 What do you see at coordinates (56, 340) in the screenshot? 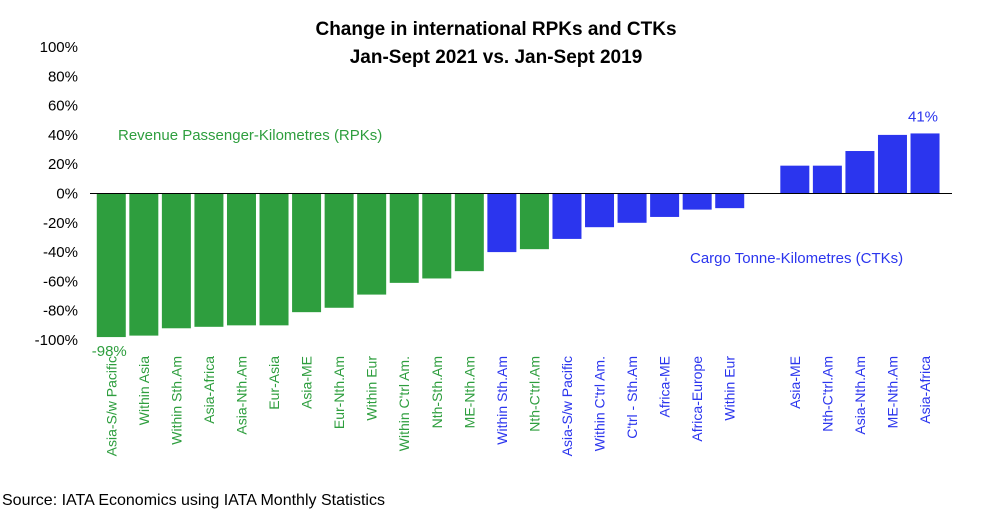
I see `y-tick-label: -100%` at bounding box center [56, 340].